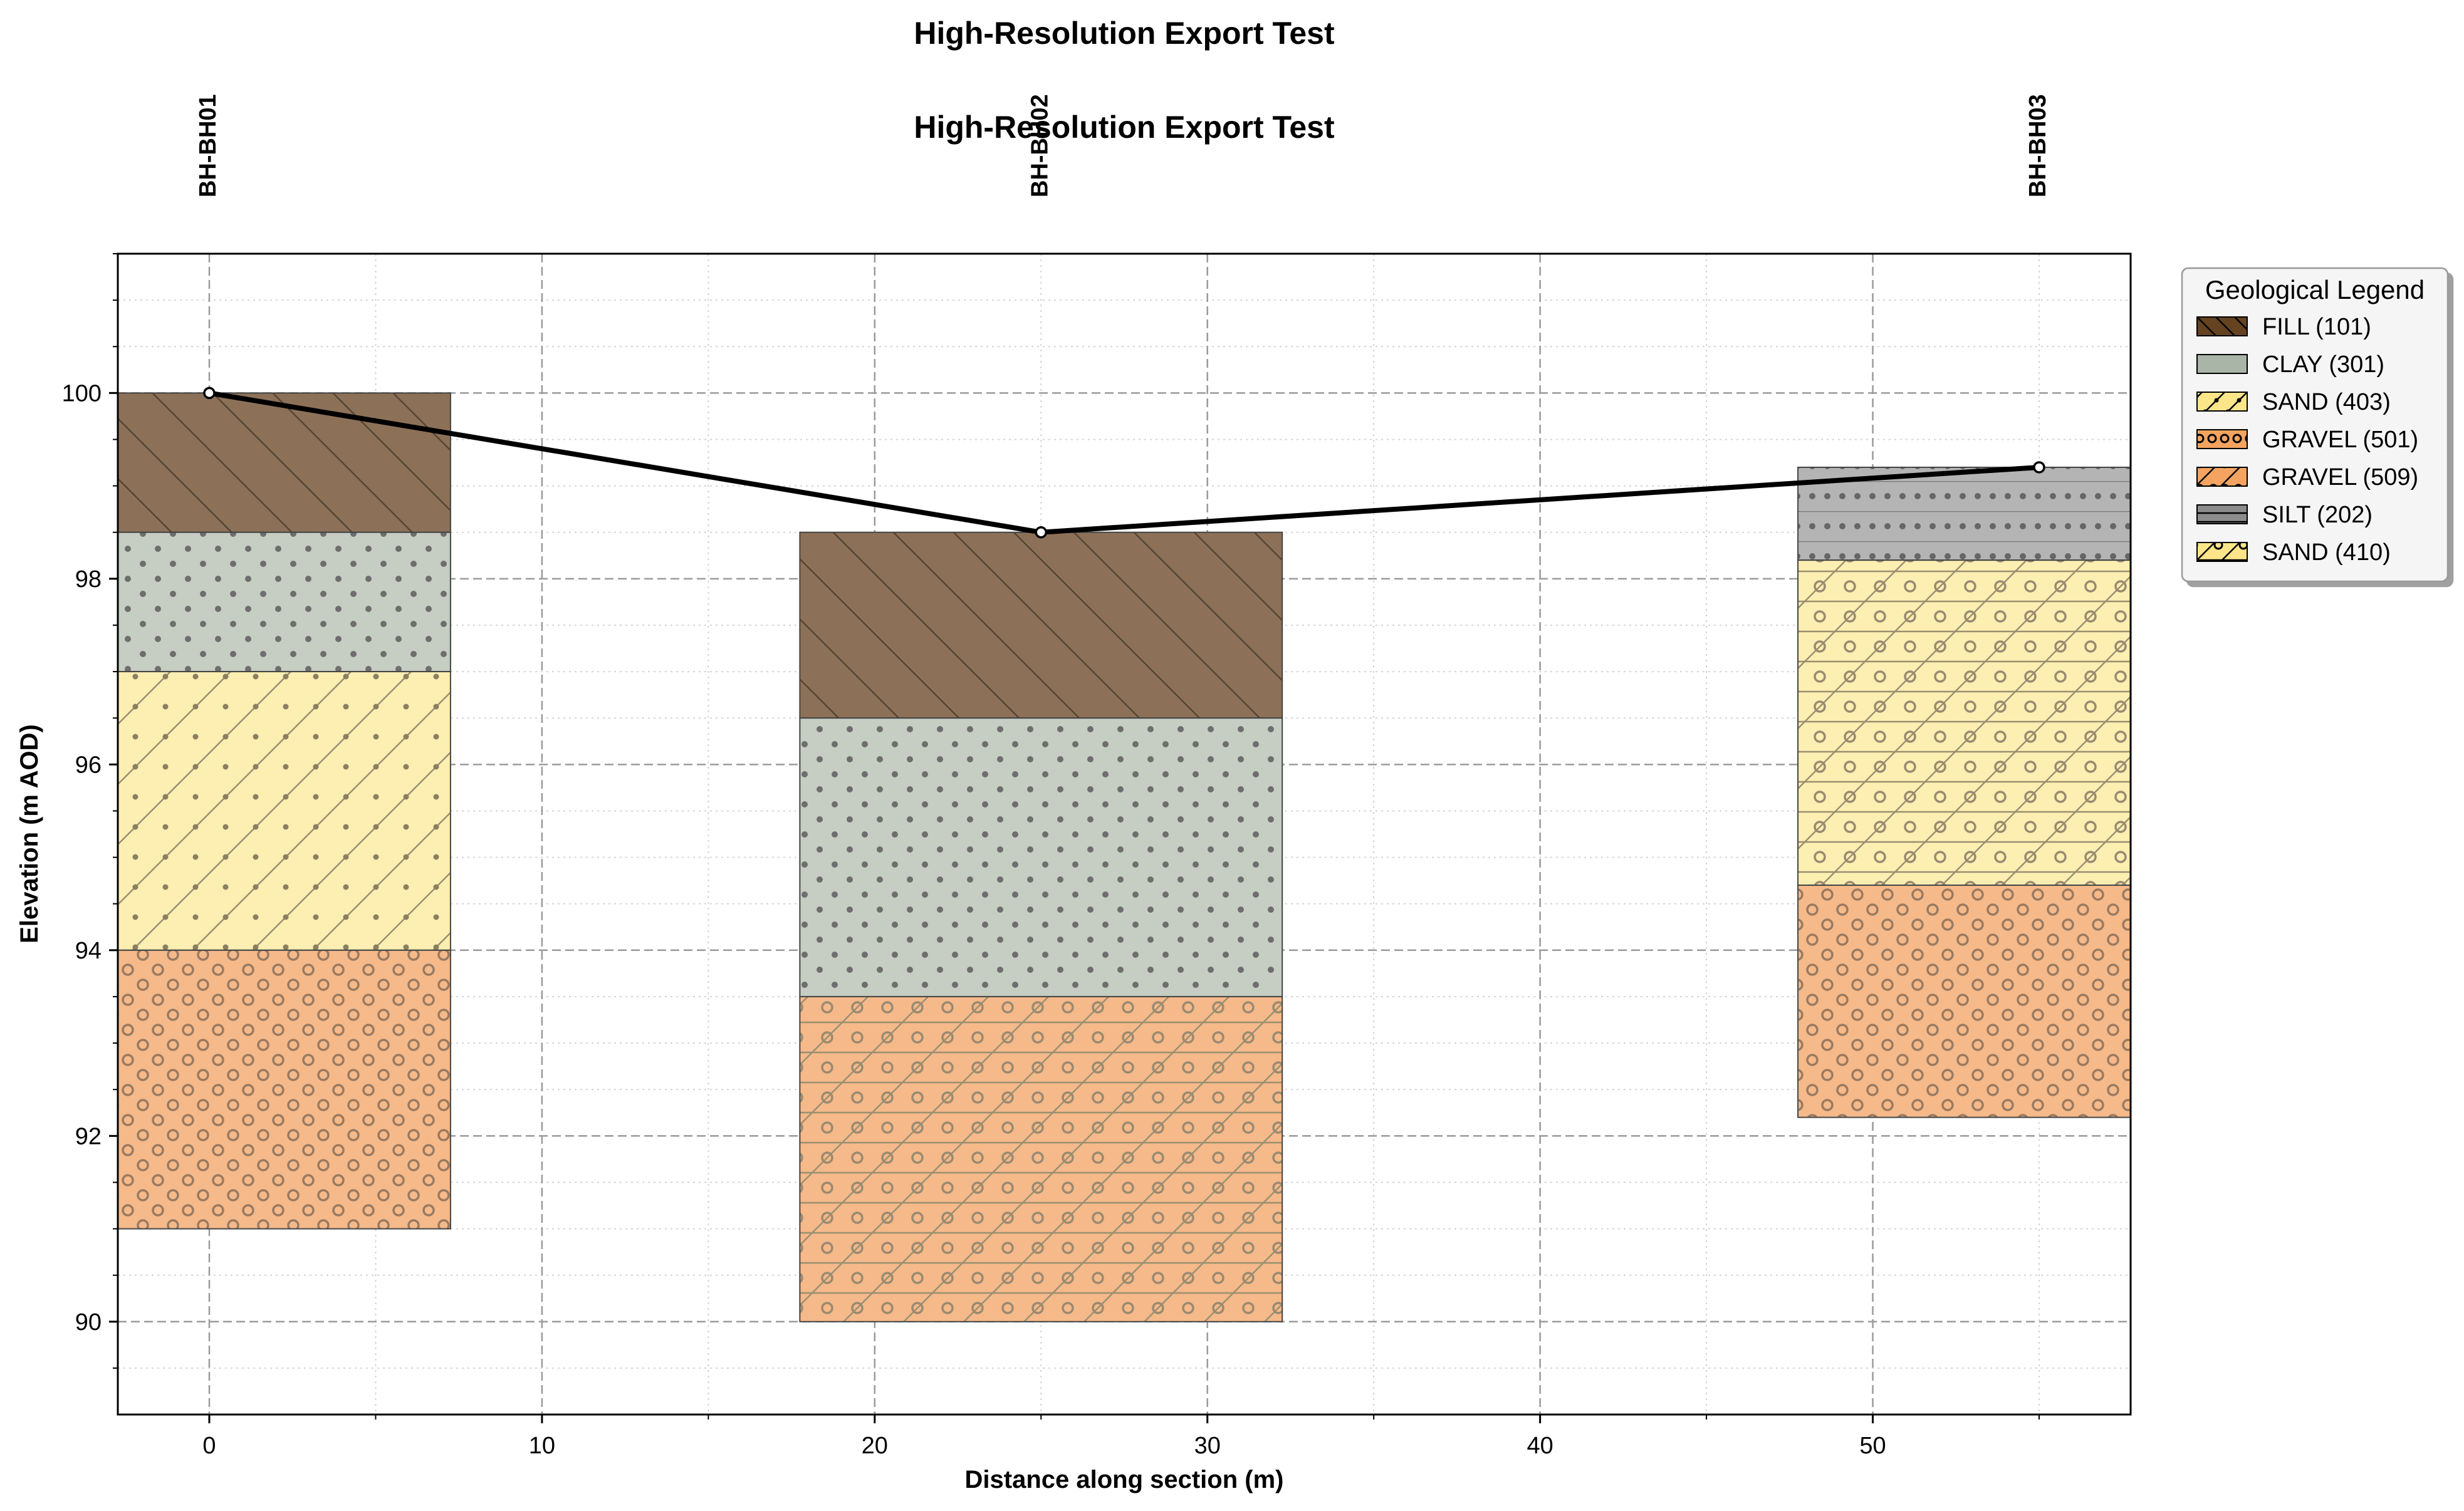  What do you see at coordinates (208, 145) in the screenshot?
I see `borehole-label: BH-BH01` at bounding box center [208, 145].